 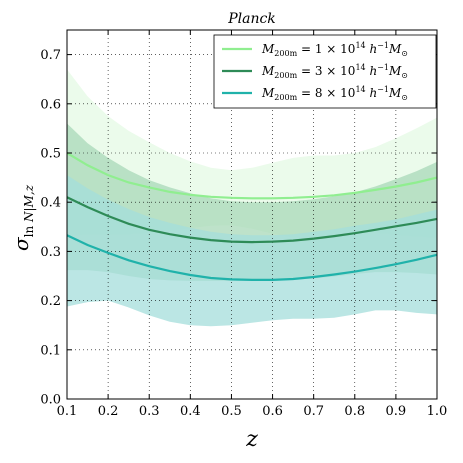 What do you see at coordinates (313, 411) in the screenshot?
I see `x-tick-label: 0.7` at bounding box center [313, 411].